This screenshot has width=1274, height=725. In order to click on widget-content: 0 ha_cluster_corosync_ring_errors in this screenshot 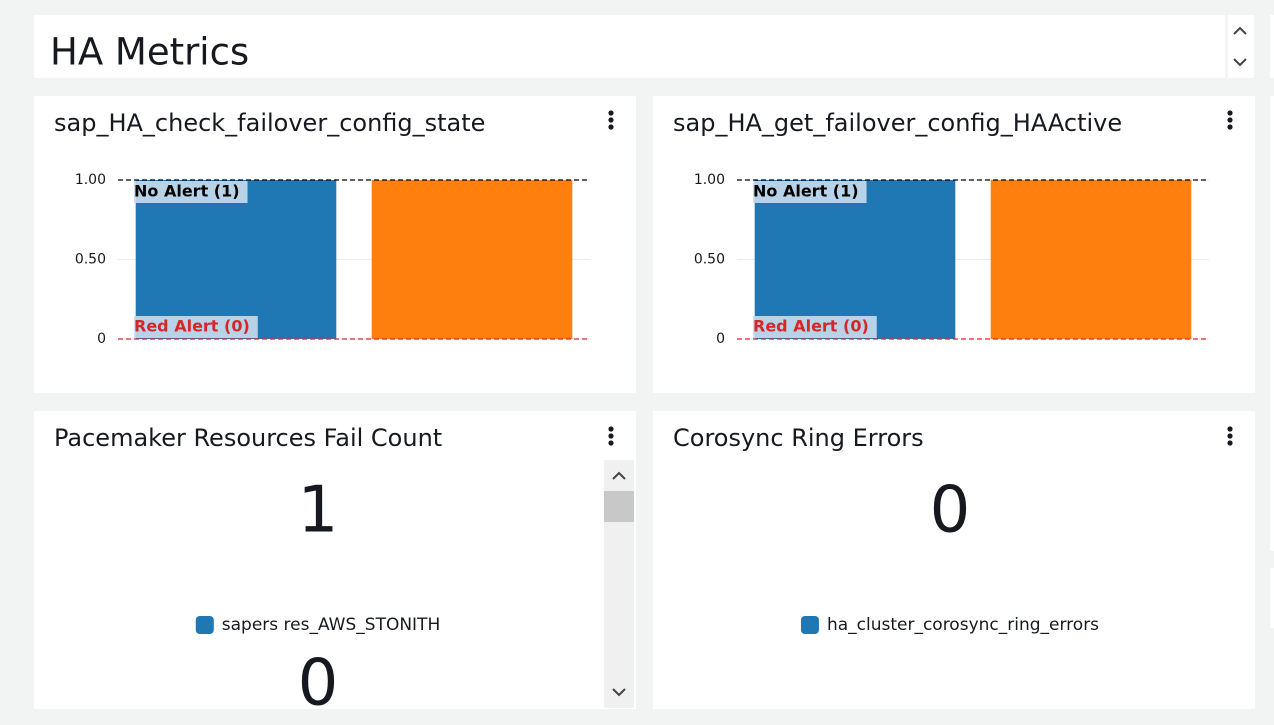, I will do `click(949, 554)`.